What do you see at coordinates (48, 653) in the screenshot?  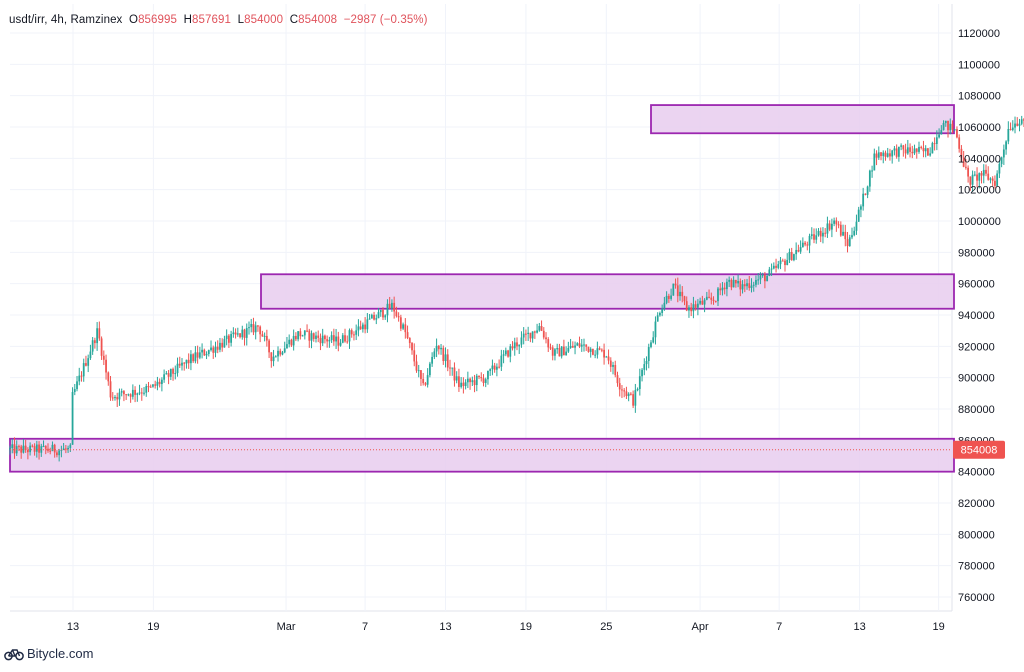 I see `footer-brand: Bitycle.com` at bounding box center [48, 653].